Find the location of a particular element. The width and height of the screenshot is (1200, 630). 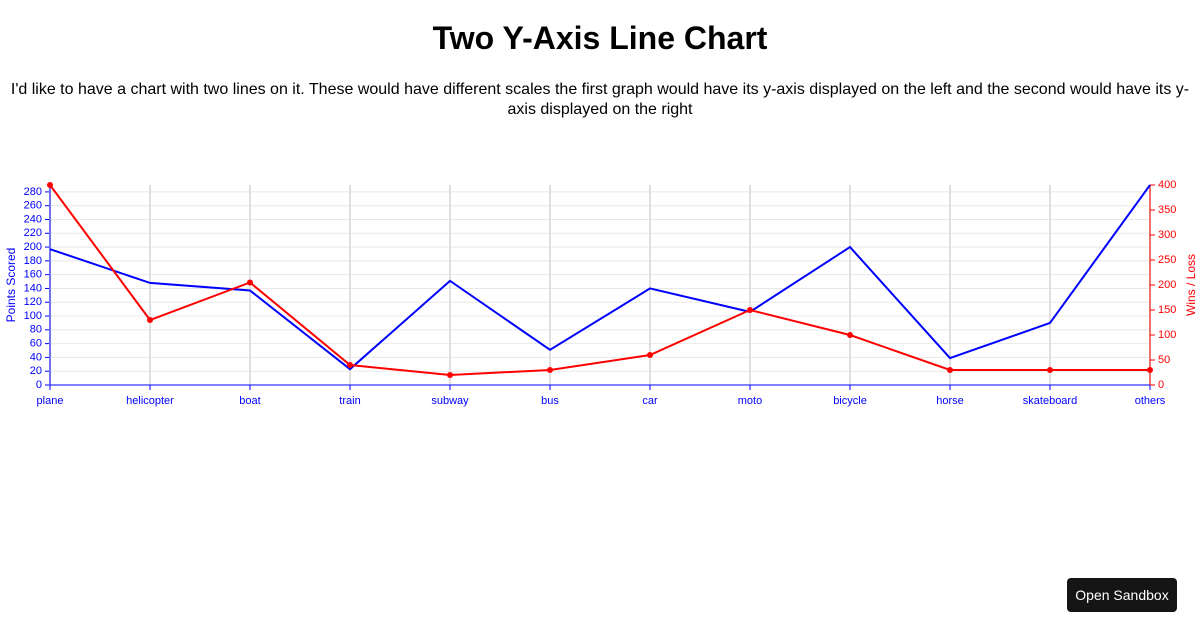

y2-tick-label: 50 is located at coordinates (1164, 360).